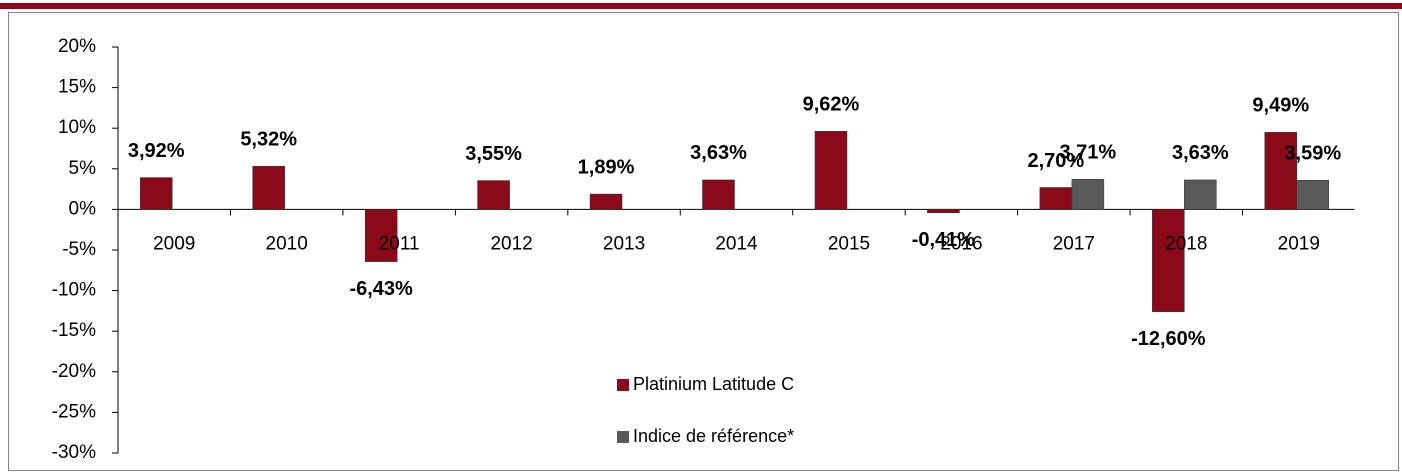 The height and width of the screenshot is (472, 1402). Describe the element at coordinates (606, 167) in the screenshot. I see `value-label: 1,89%` at that location.